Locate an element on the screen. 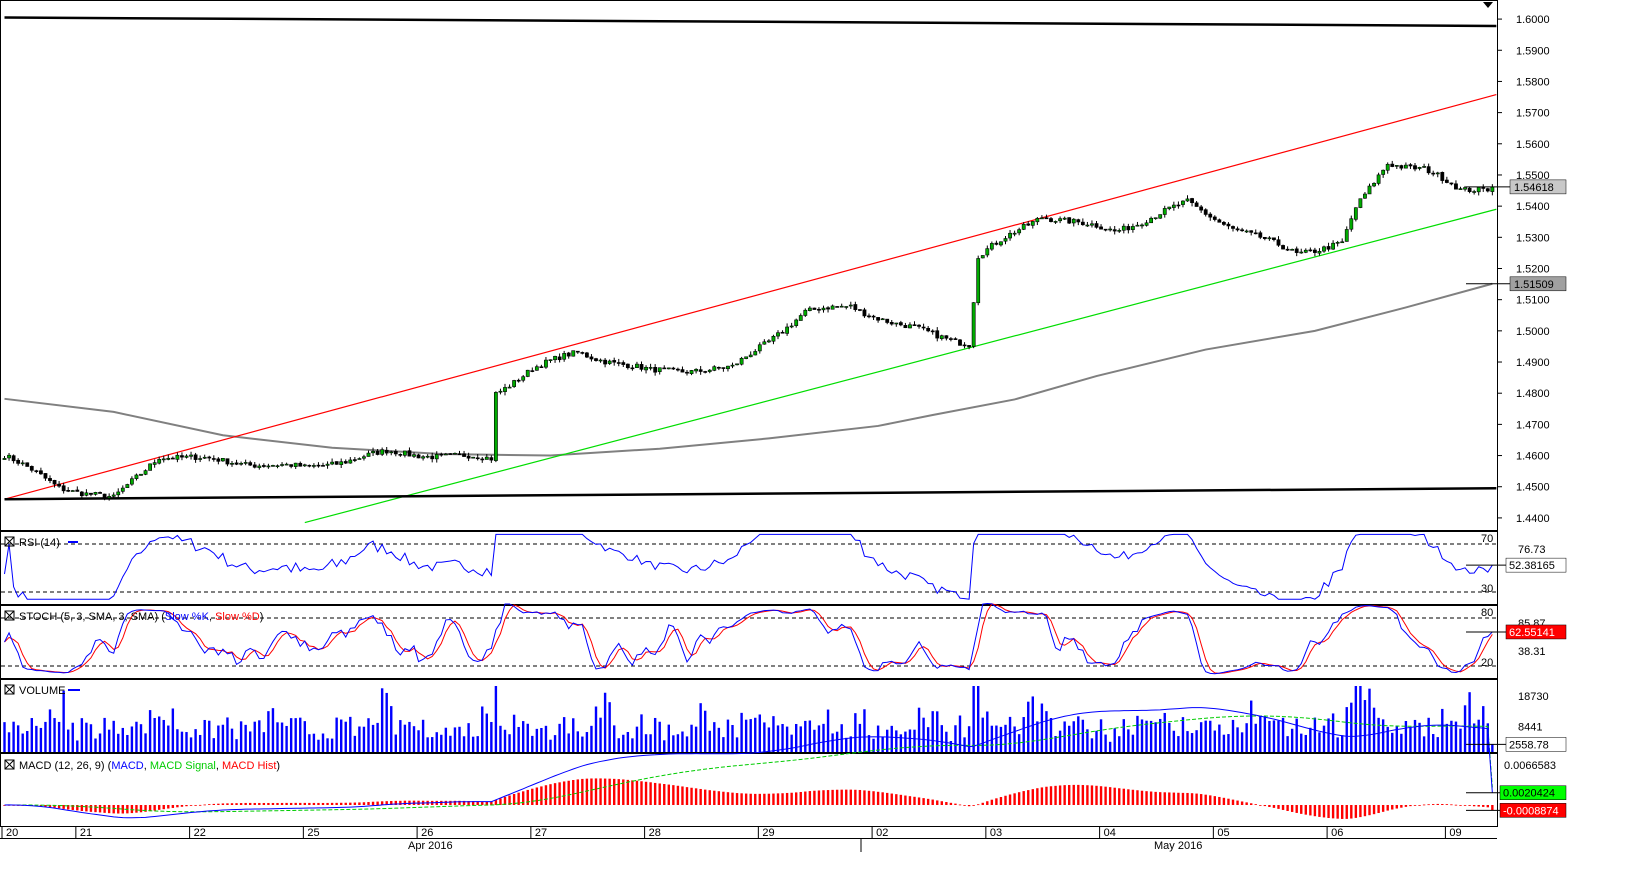 The height and width of the screenshot is (895, 1651). stoch-close-icon is located at coordinates (9, 615).